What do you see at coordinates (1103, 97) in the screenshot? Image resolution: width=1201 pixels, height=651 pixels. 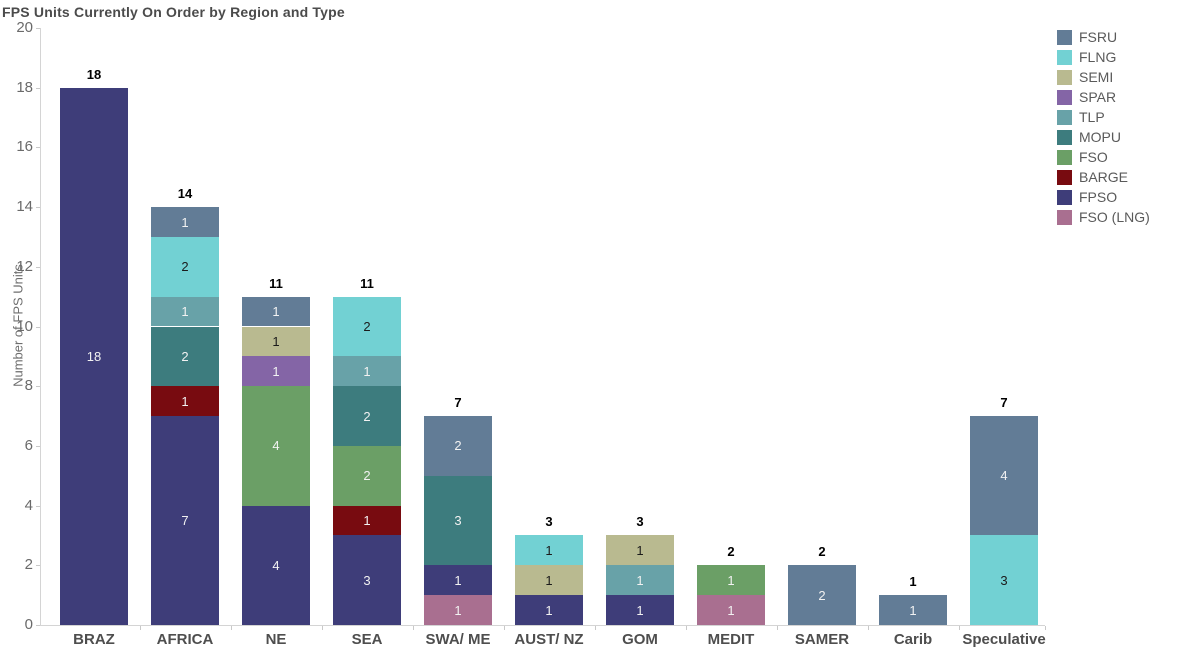 I see `legend-item-spar: SPAR` at bounding box center [1103, 97].